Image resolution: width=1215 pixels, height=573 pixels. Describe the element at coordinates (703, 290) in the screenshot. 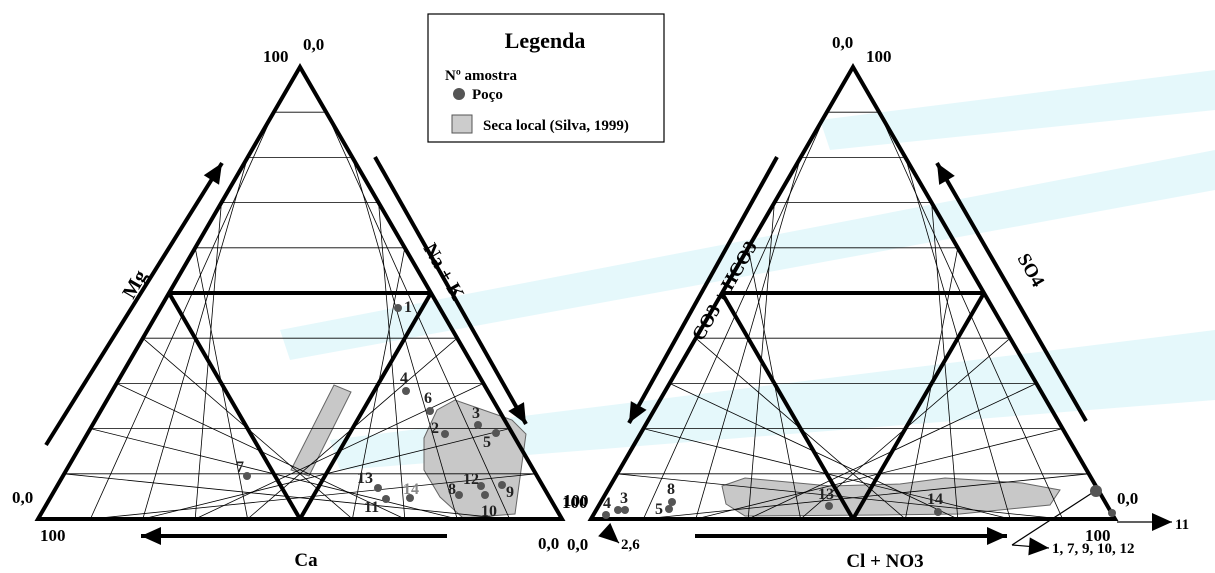

I see `arrow-co3-hco3-shaft` at that location.